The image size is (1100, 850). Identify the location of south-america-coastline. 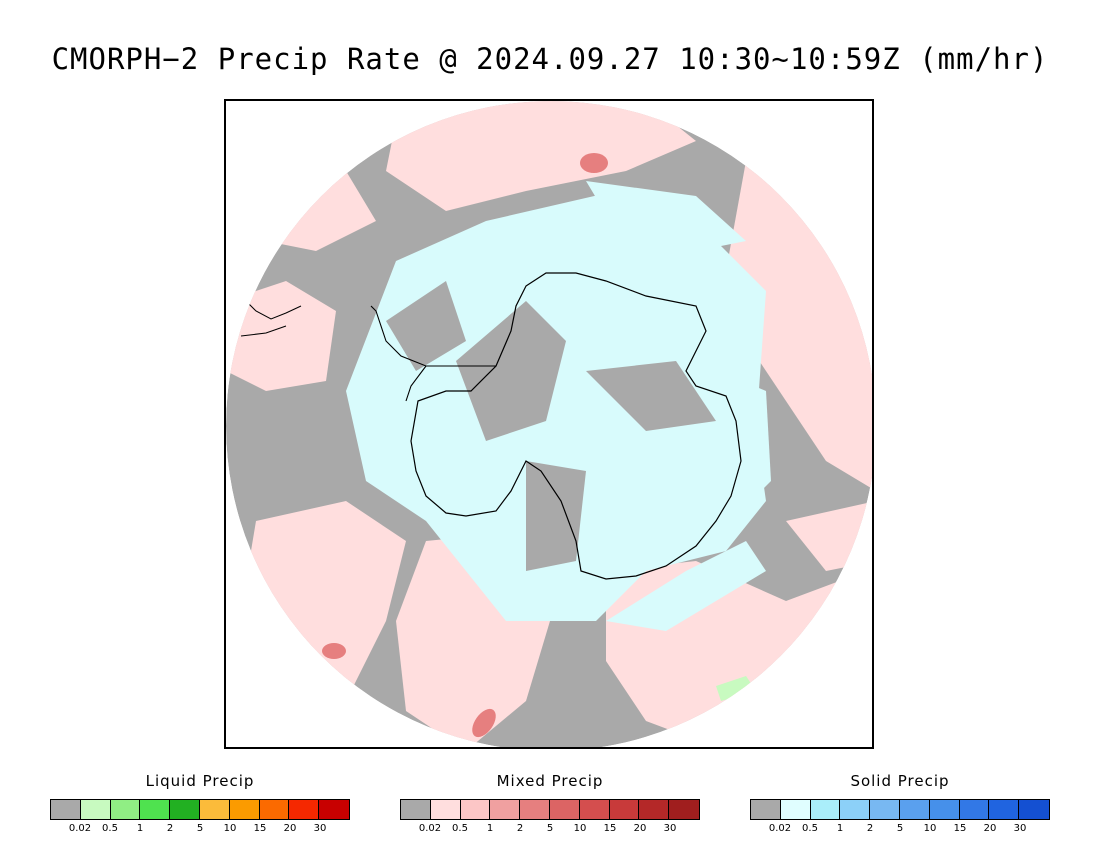
(271, 318).